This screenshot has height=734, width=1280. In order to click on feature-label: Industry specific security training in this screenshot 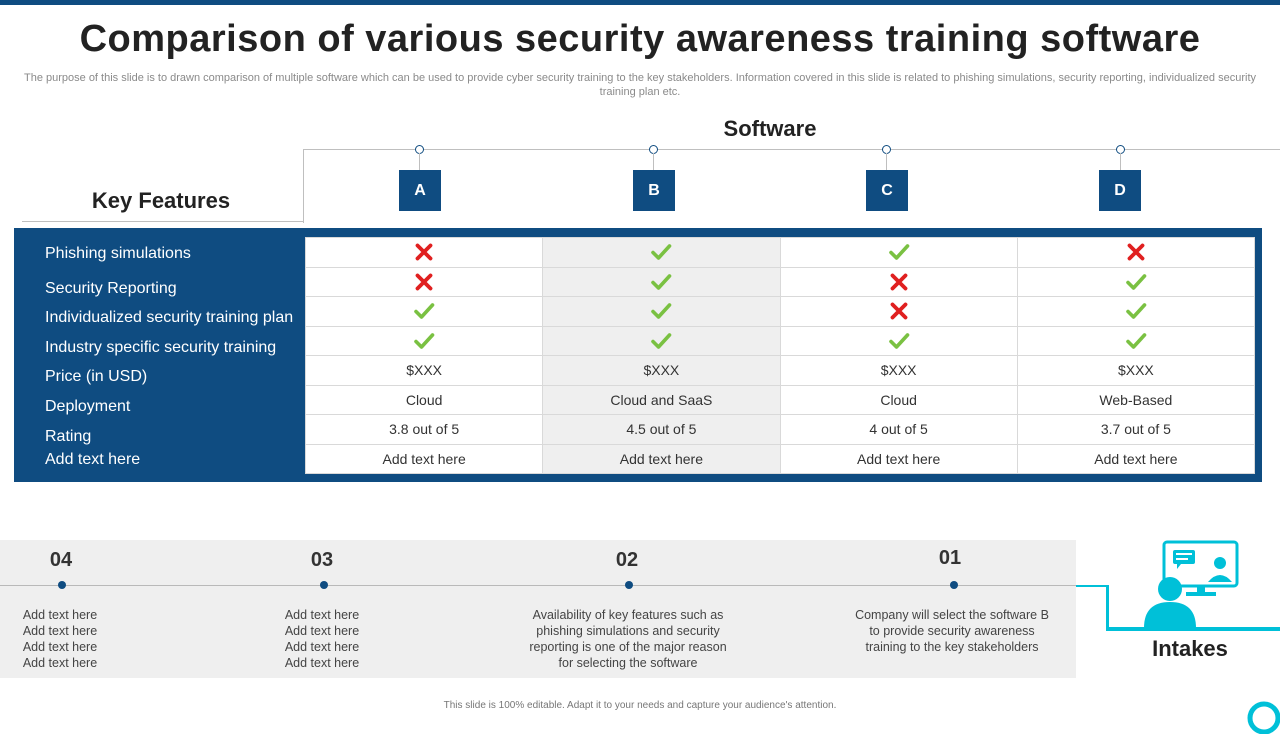, I will do `click(161, 347)`.